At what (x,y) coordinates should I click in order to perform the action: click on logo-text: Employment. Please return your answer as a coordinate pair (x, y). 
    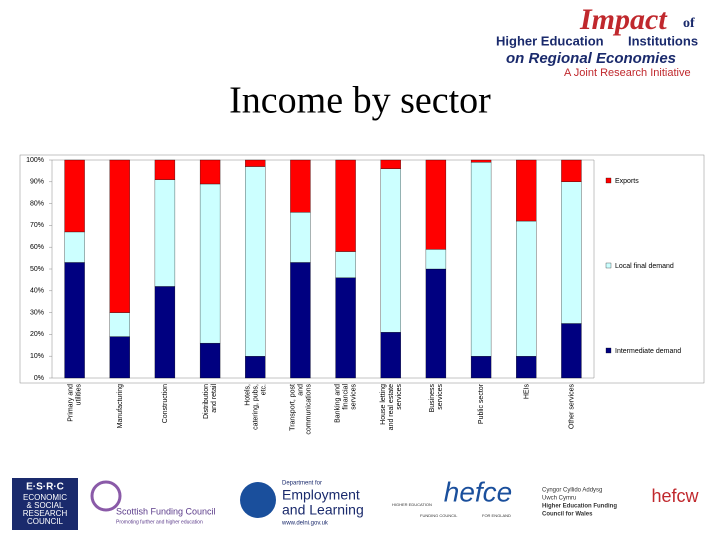
    Looking at the image, I should click on (321, 495).